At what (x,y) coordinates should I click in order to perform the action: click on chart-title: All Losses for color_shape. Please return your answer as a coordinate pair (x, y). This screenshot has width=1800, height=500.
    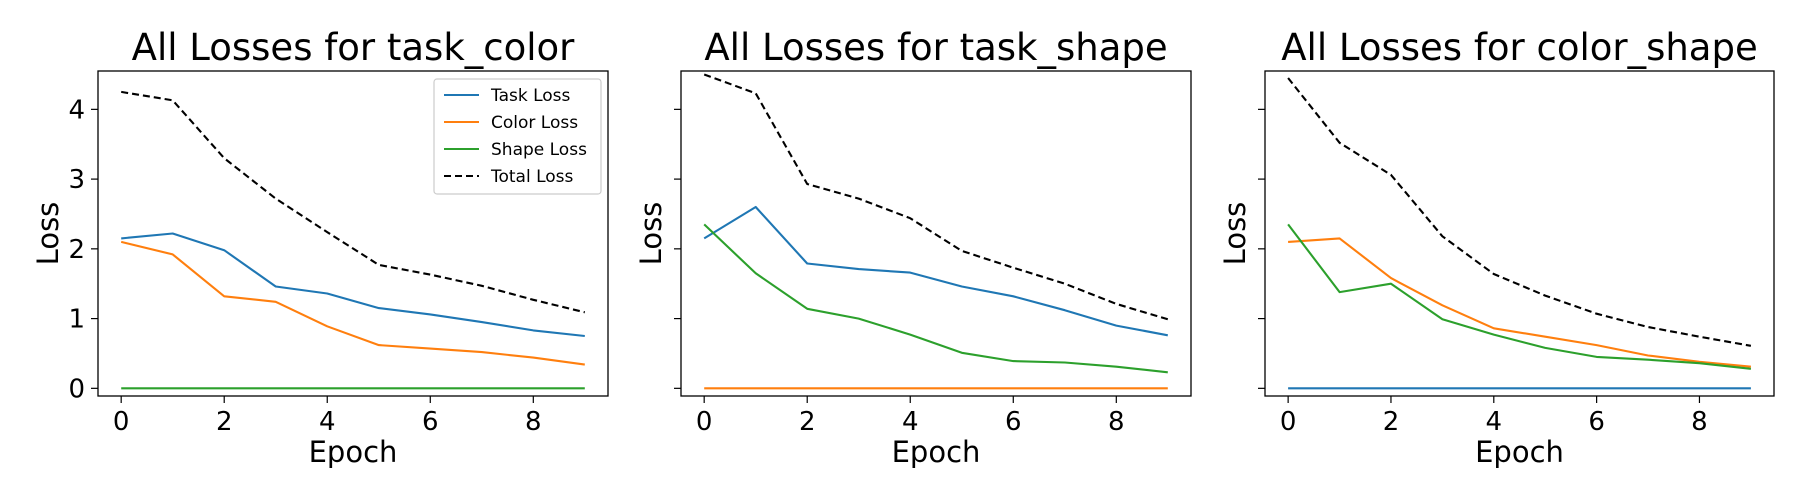
    Looking at the image, I should click on (1519, 47).